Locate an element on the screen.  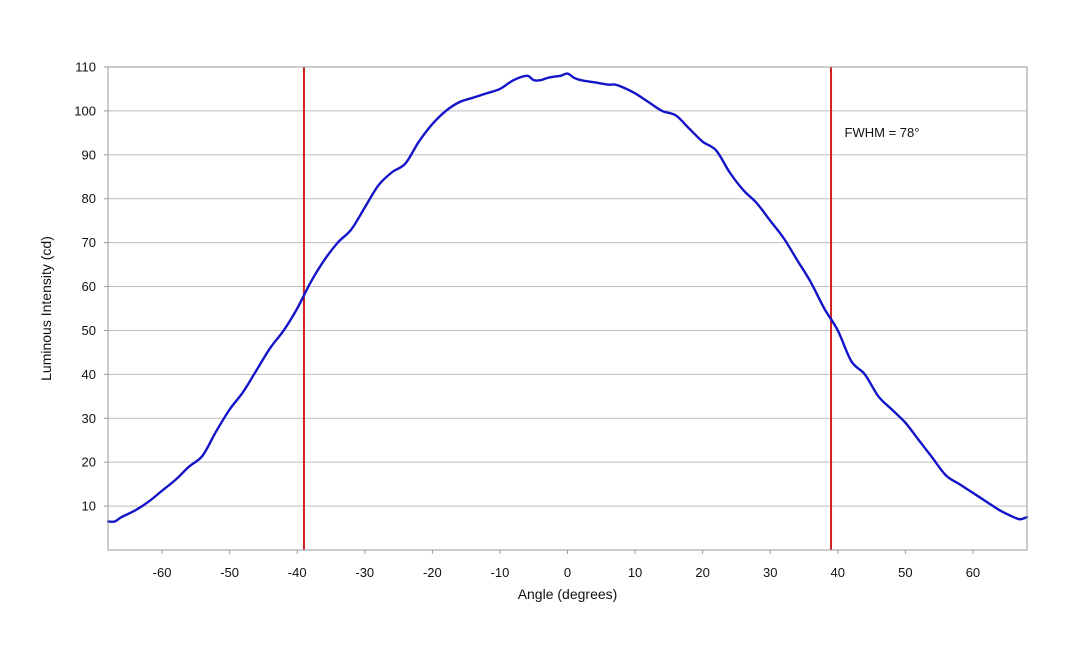
x-tick-label: 30 is located at coordinates (770, 572).